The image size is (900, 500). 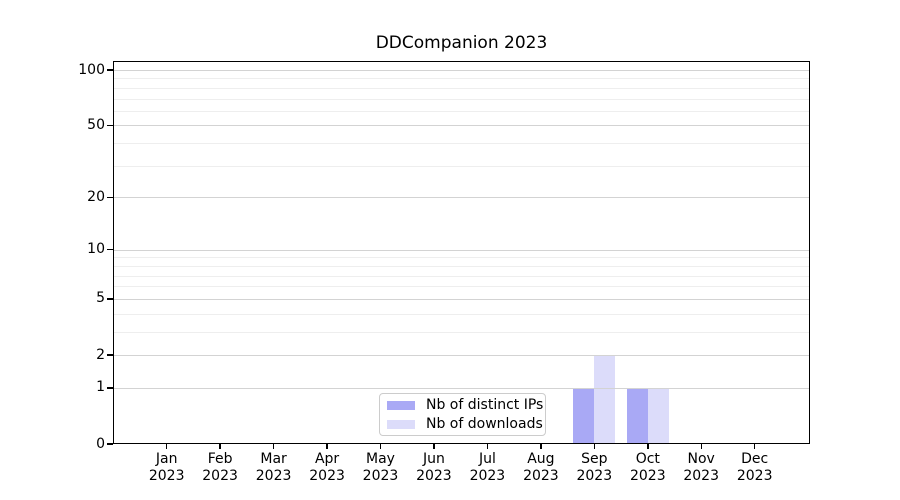 I want to click on legend-swatch-distinct-ips, so click(x=401, y=405).